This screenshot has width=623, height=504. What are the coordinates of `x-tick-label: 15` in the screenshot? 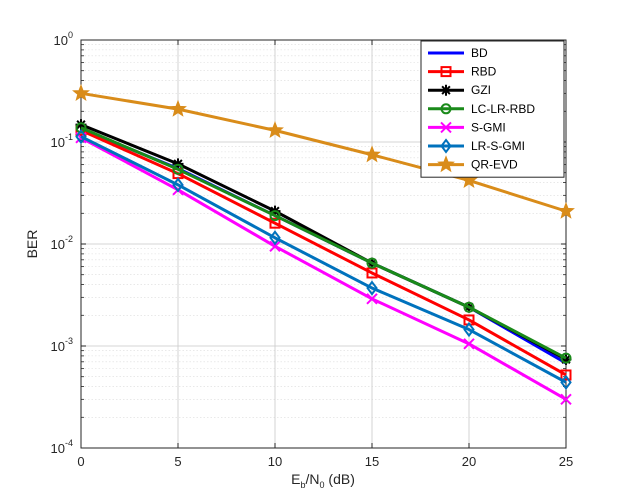 It's located at (372, 461).